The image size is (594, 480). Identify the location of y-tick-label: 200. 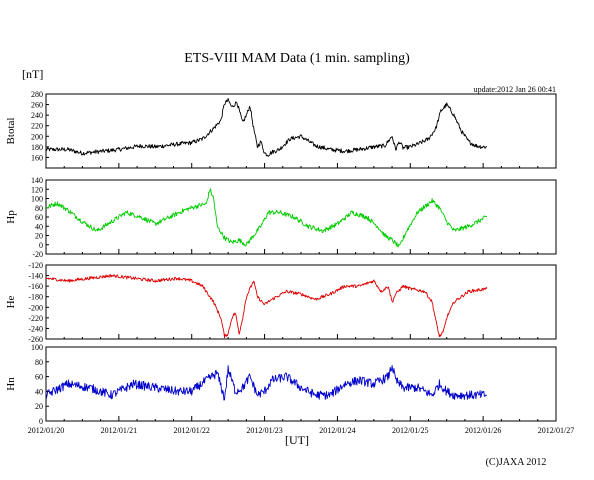
(37, 136).